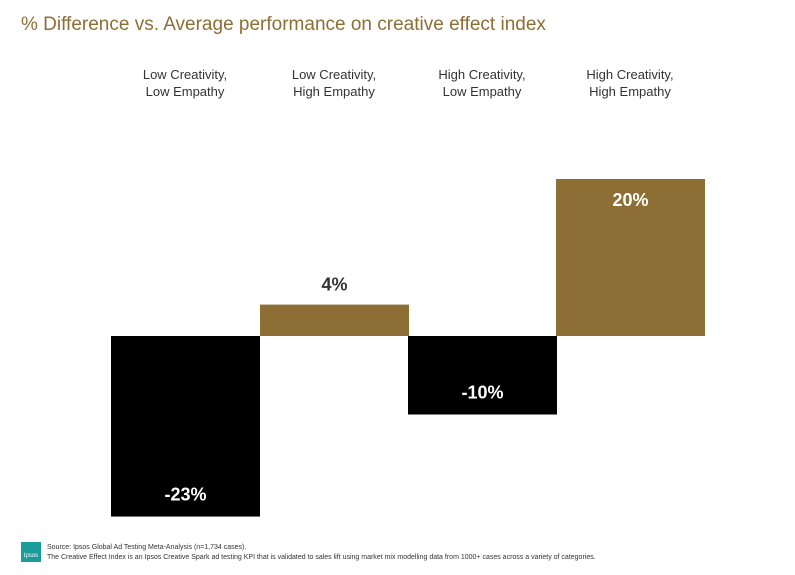  I want to click on ipsos-logo: Ipsos, so click(31, 552).